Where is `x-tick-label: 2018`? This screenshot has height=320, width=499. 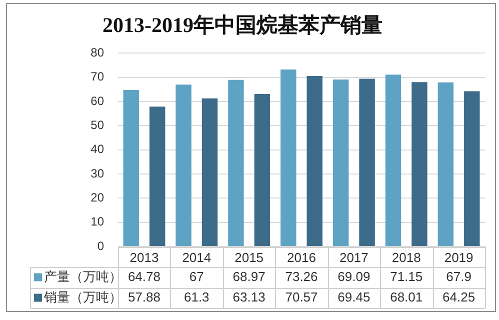 x-tick-label: 2018 is located at coordinates (406, 257).